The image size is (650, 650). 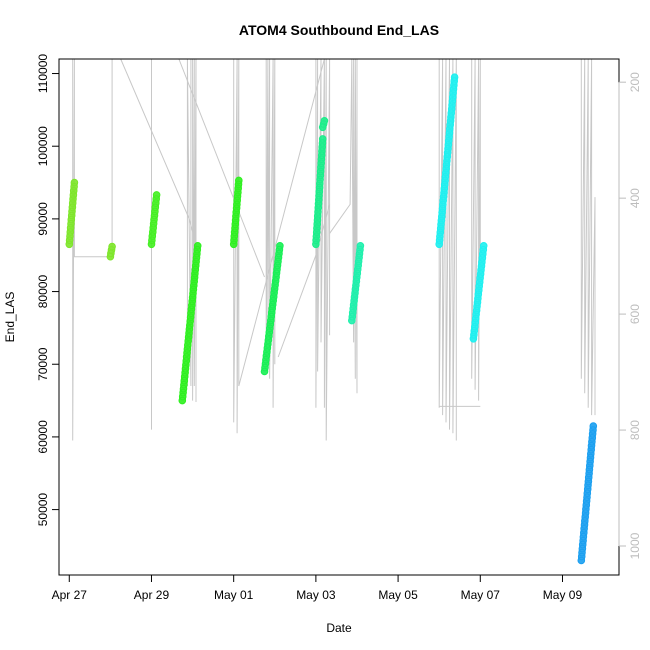 What do you see at coordinates (481, 595) in the screenshot?
I see `x-tick-label: May 07` at bounding box center [481, 595].